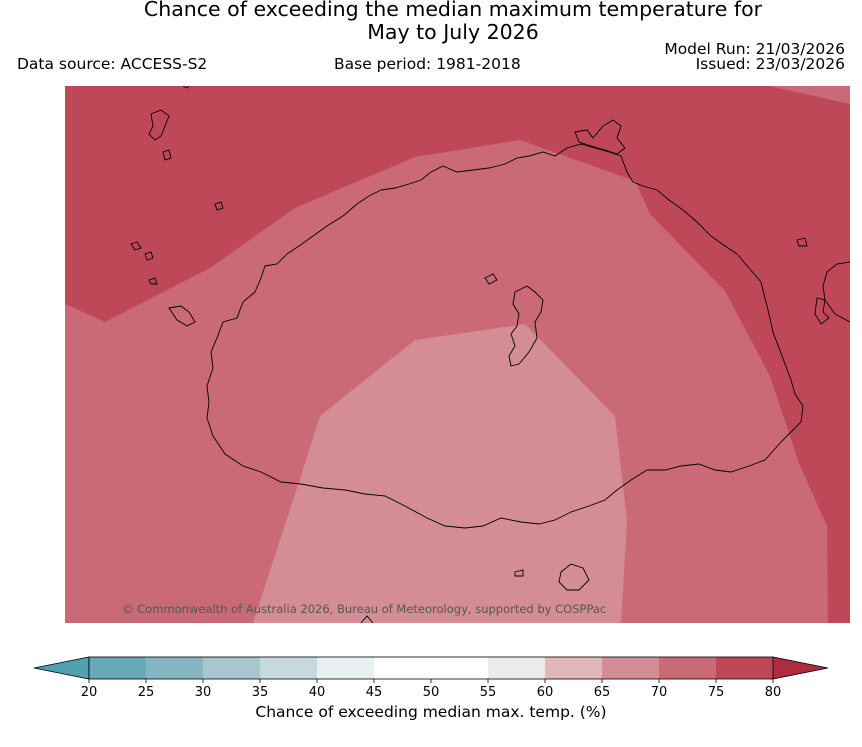 The image size is (862, 747). Describe the element at coordinates (374, 692) in the screenshot. I see `colorbar-tick-label: 45` at that location.